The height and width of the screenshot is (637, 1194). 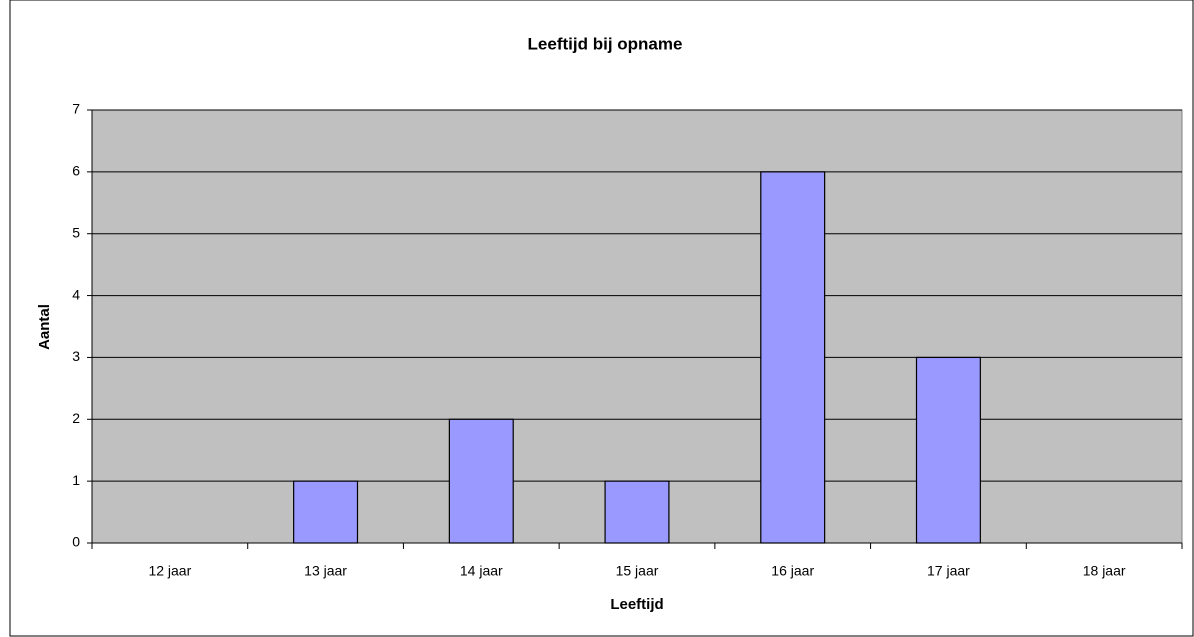 I want to click on y-tick-label: 3, so click(x=76, y=356).